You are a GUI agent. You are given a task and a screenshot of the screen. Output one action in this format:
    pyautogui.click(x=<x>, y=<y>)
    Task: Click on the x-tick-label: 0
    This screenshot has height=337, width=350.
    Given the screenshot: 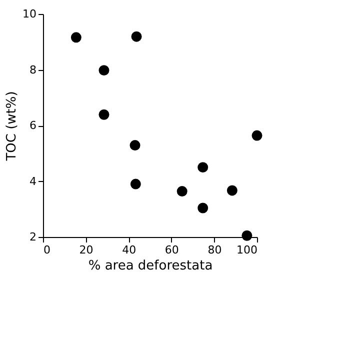 What is the action you would take?
    pyautogui.click(x=47, y=250)
    